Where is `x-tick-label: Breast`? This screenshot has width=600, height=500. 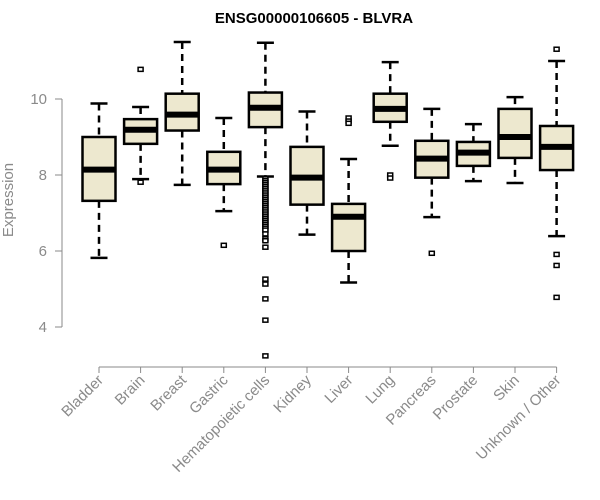
x-tick-label: Breast is located at coordinates (168, 392).